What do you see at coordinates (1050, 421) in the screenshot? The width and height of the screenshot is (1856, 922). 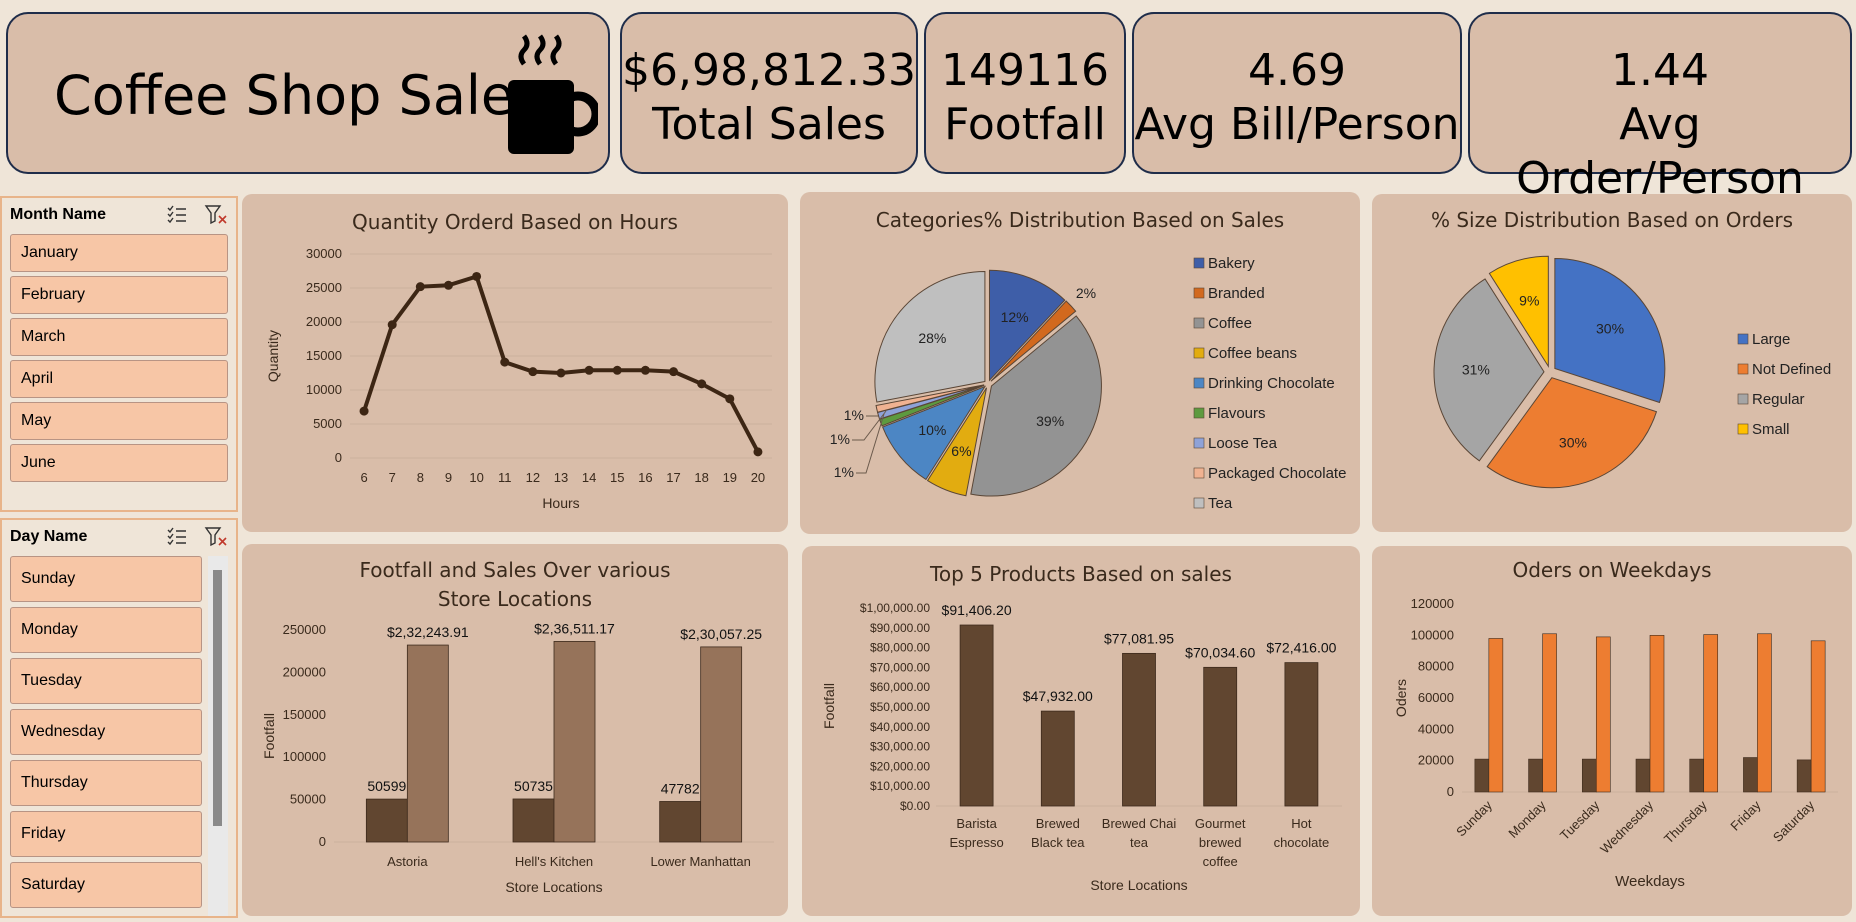 I see `category-data-label: 39%` at bounding box center [1050, 421].